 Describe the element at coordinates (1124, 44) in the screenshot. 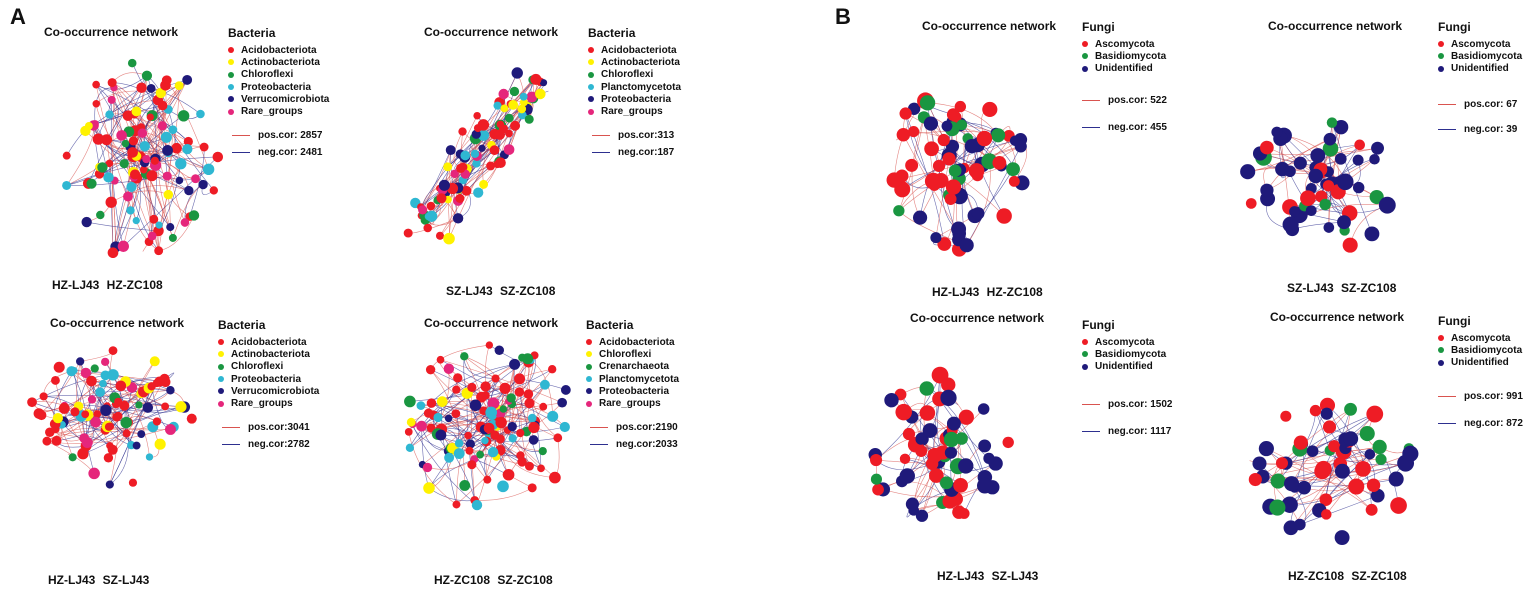

I see `legend-item: Ascomycota` at that location.